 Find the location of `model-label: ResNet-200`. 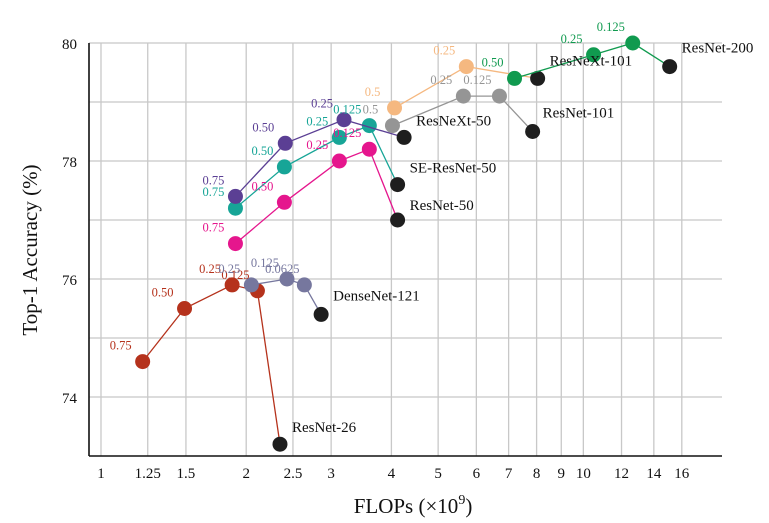

model-label: ResNet-200 is located at coordinates (718, 49).